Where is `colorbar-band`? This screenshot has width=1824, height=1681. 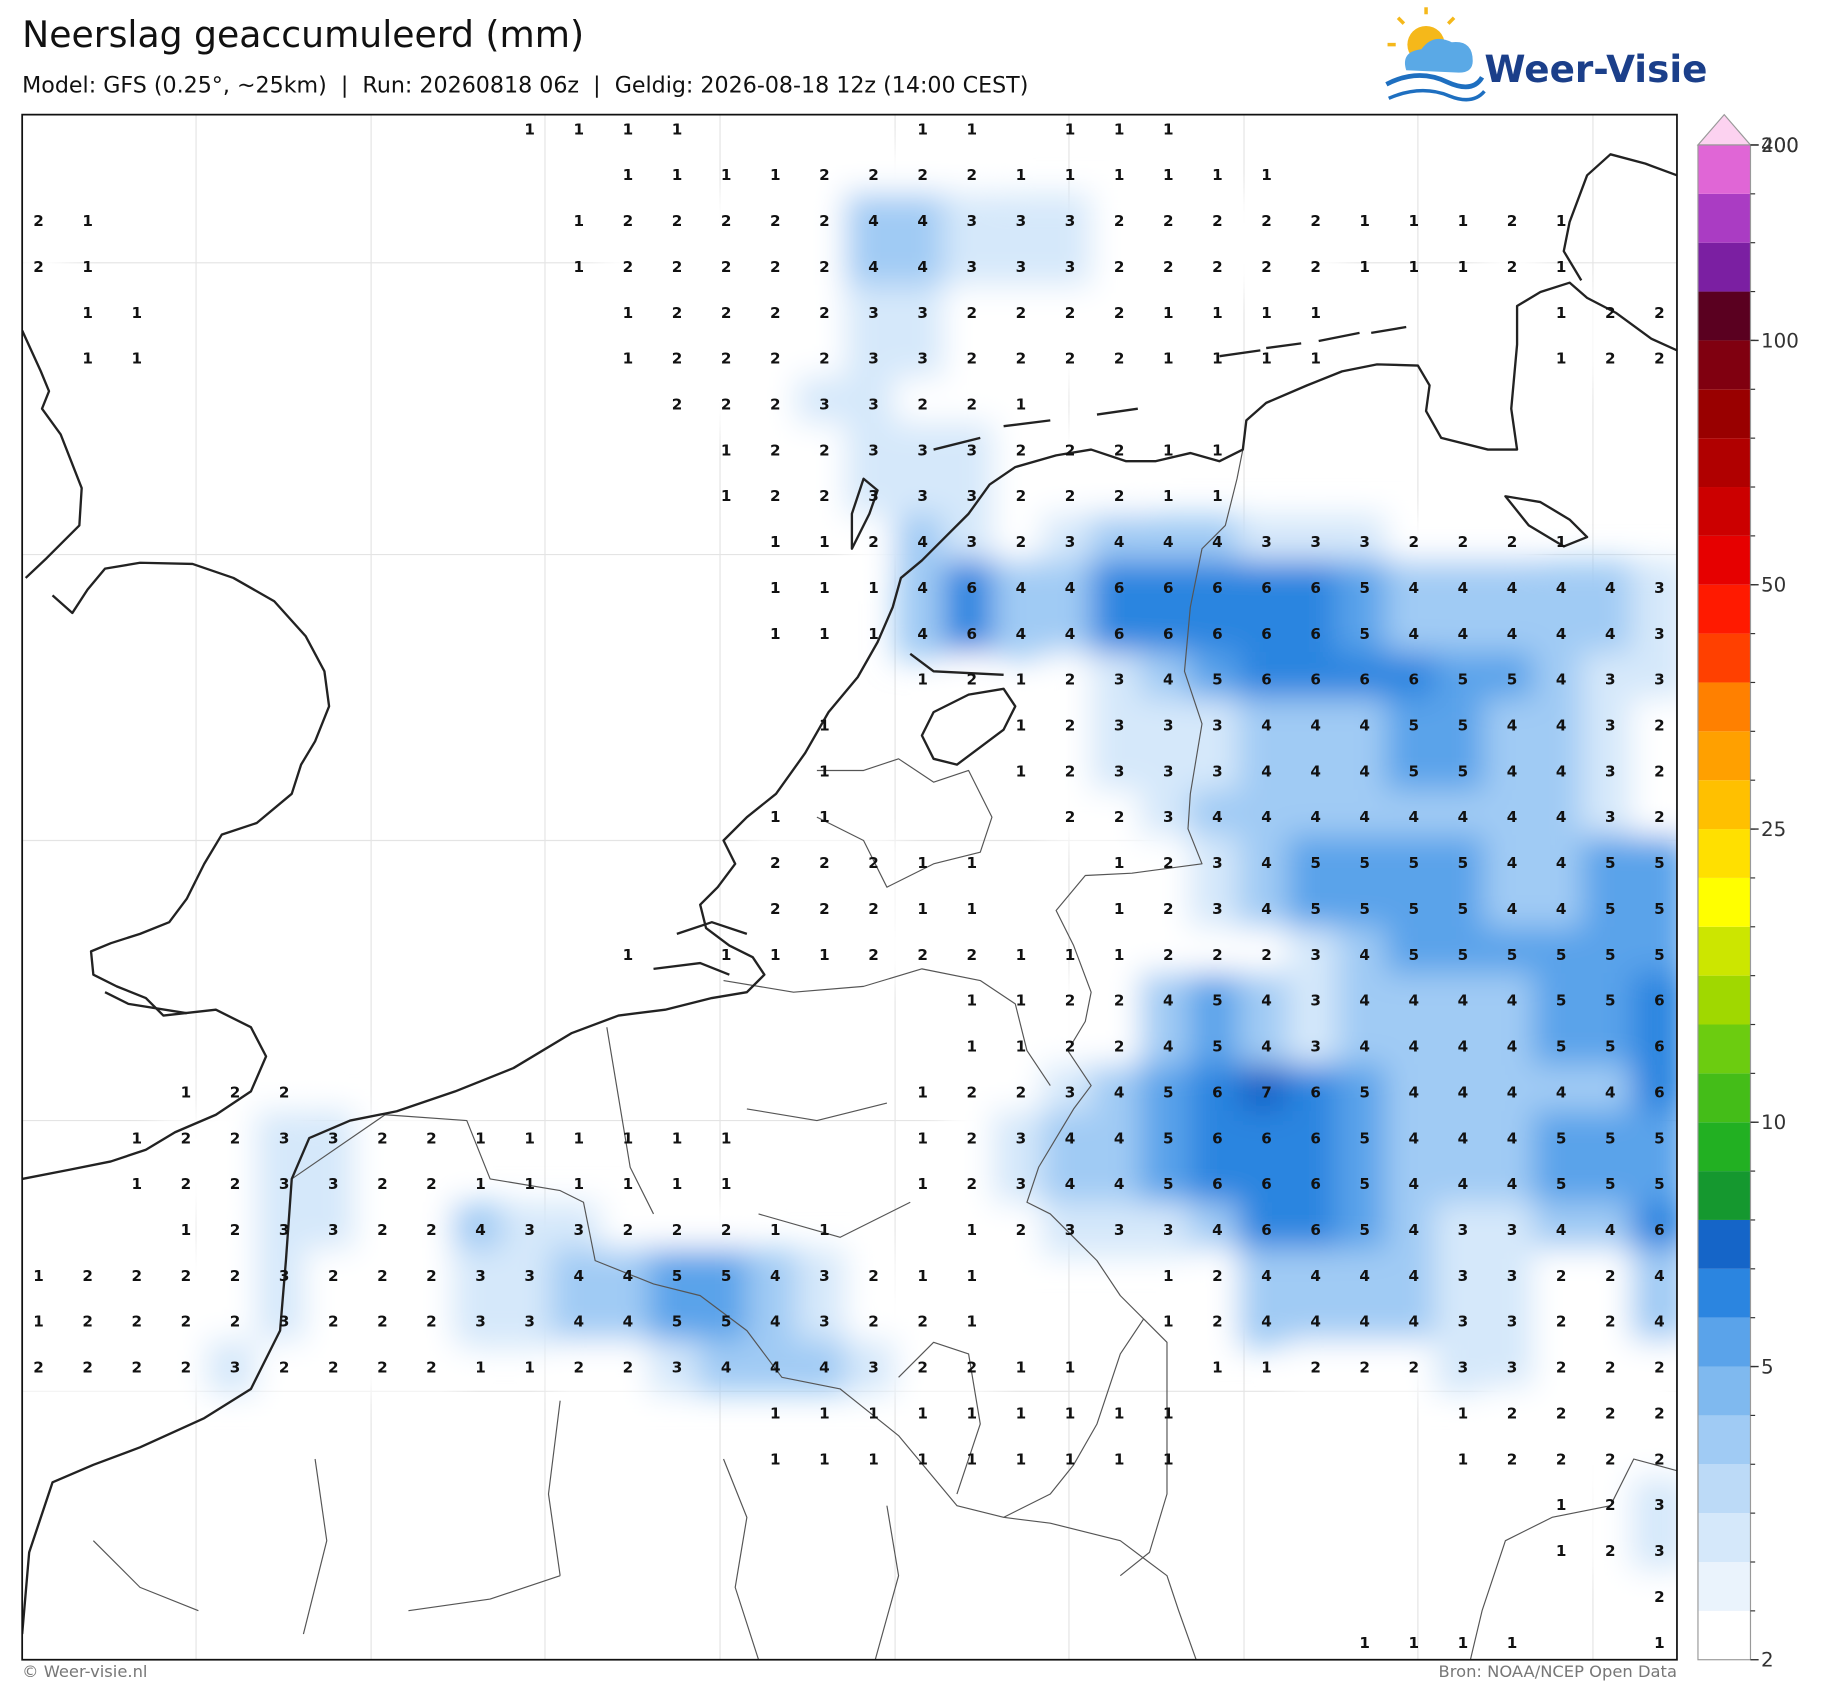 colorbar-band is located at coordinates (1724, 1147).